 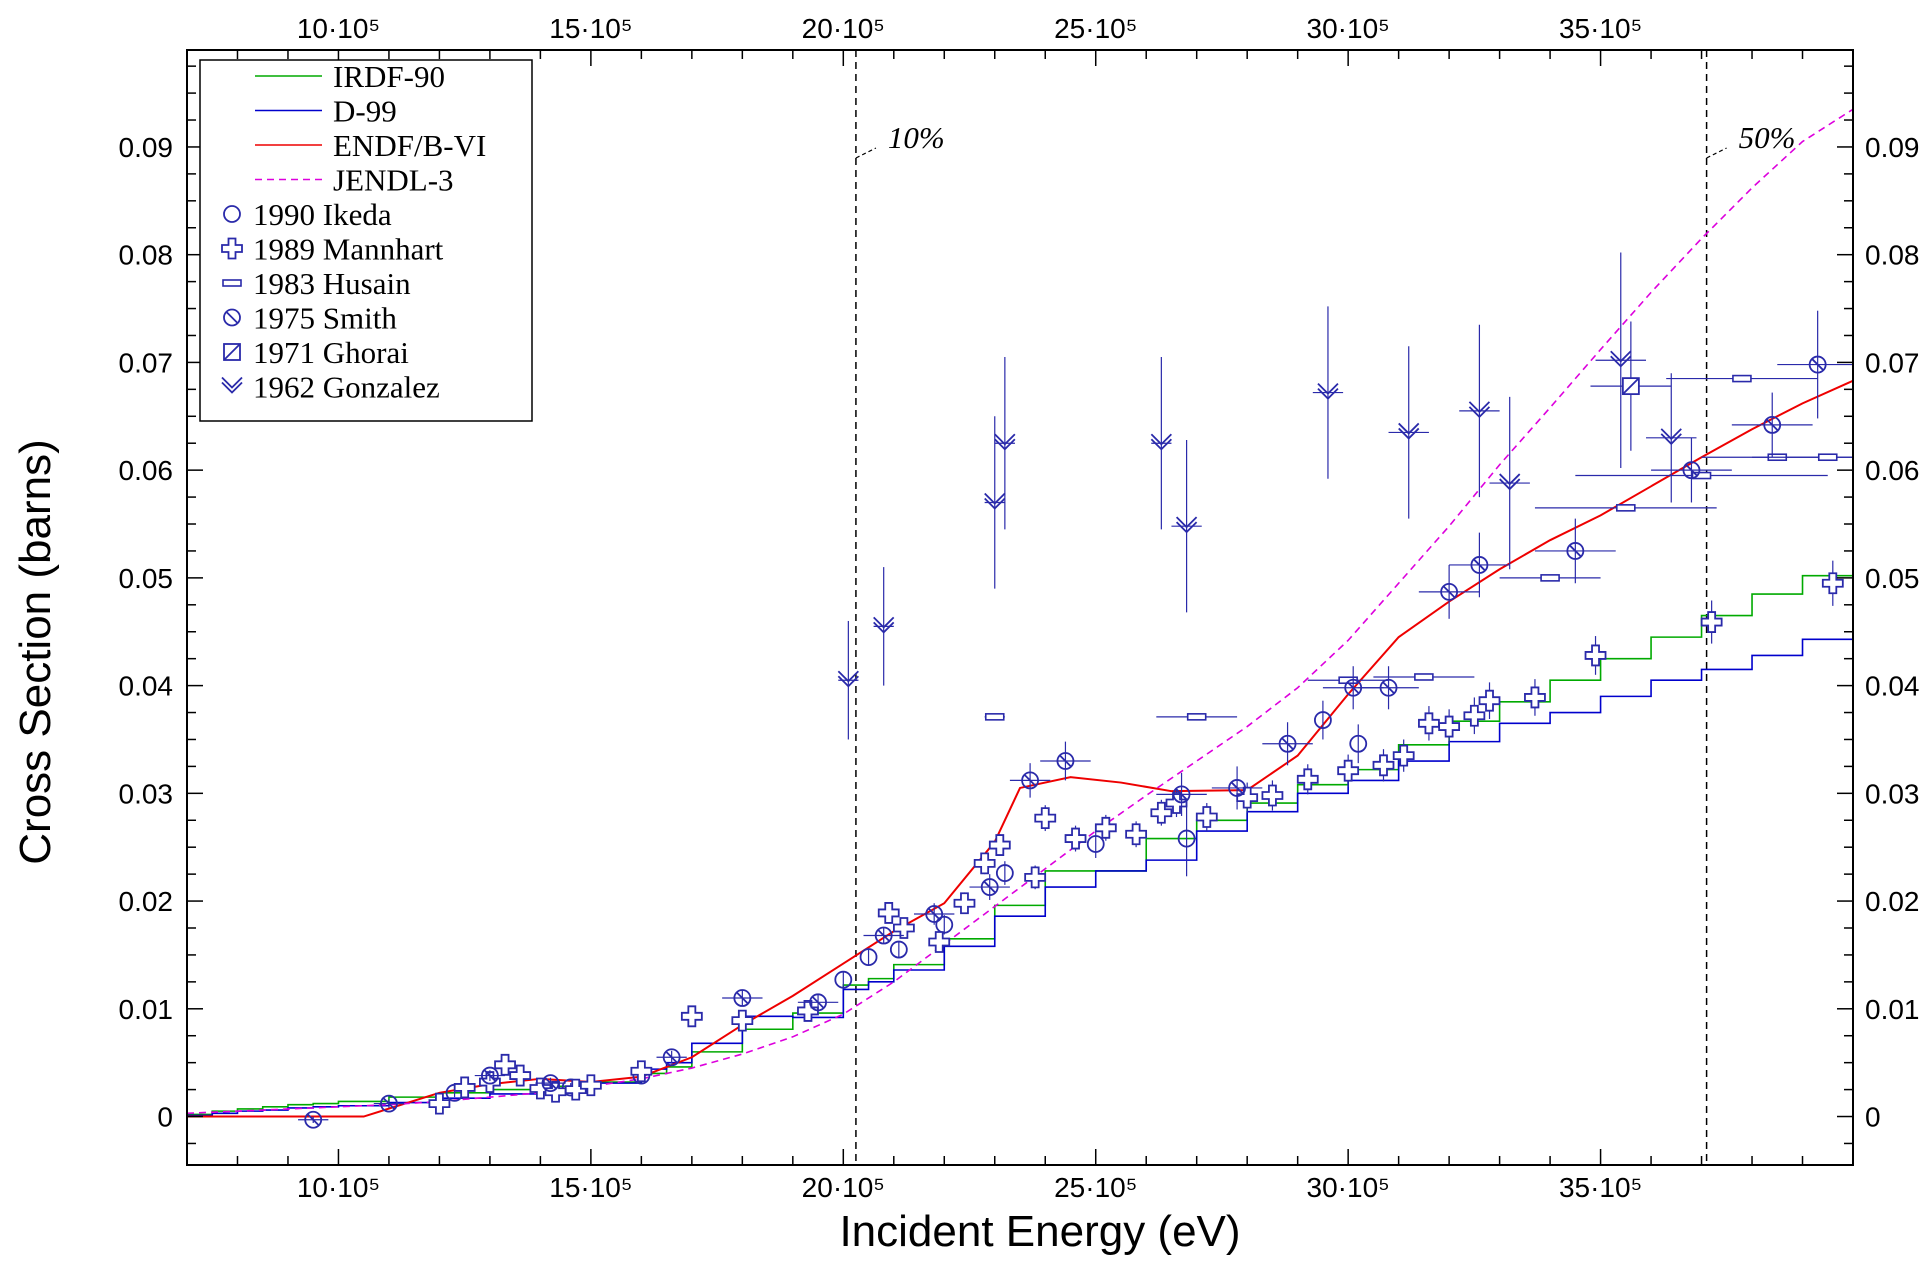 I want to click on legend-label: JENDL-3, so click(x=393, y=180).